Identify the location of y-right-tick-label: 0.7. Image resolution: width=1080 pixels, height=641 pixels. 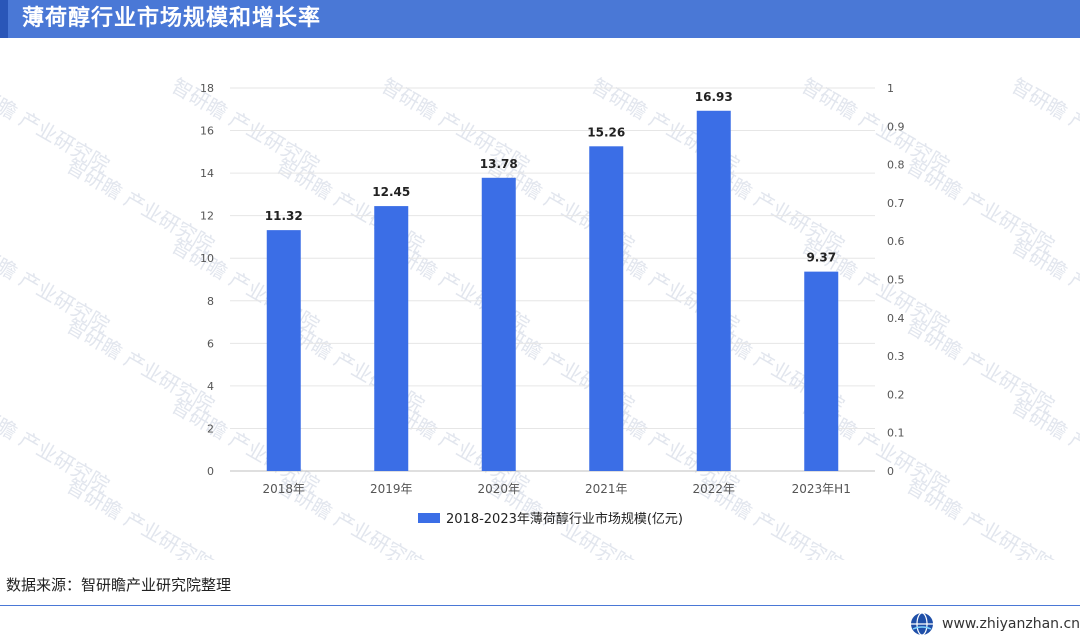
(896, 203).